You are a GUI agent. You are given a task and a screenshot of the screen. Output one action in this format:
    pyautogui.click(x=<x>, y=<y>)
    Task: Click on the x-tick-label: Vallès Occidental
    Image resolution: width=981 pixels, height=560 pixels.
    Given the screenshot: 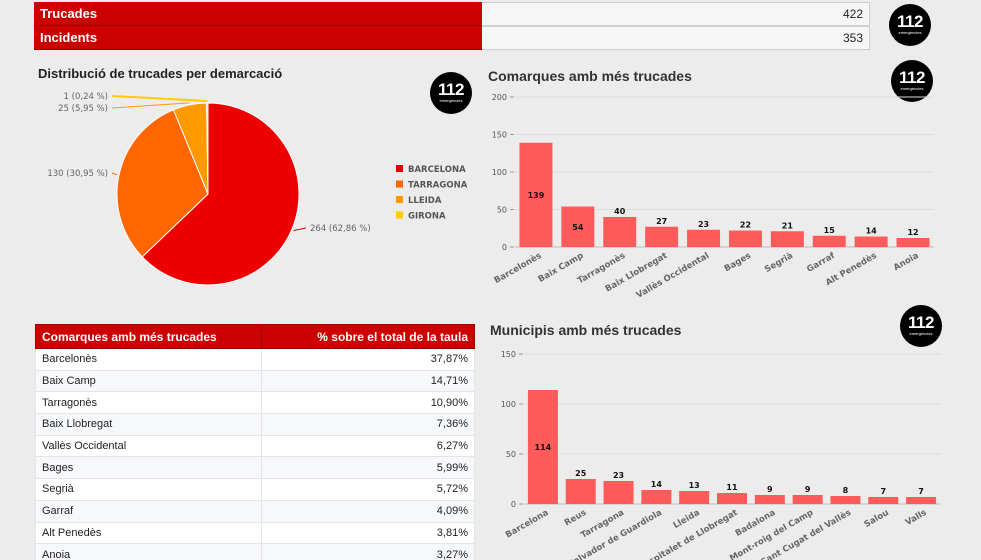 What is the action you would take?
    pyautogui.click(x=672, y=275)
    